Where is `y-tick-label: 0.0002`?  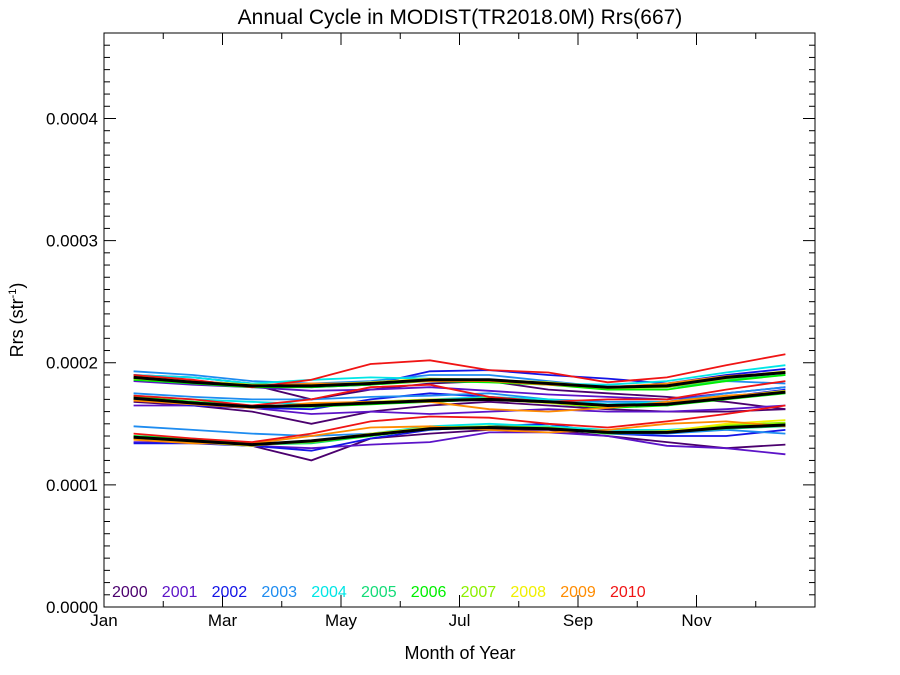 y-tick-label: 0.0002 is located at coordinates (72, 363).